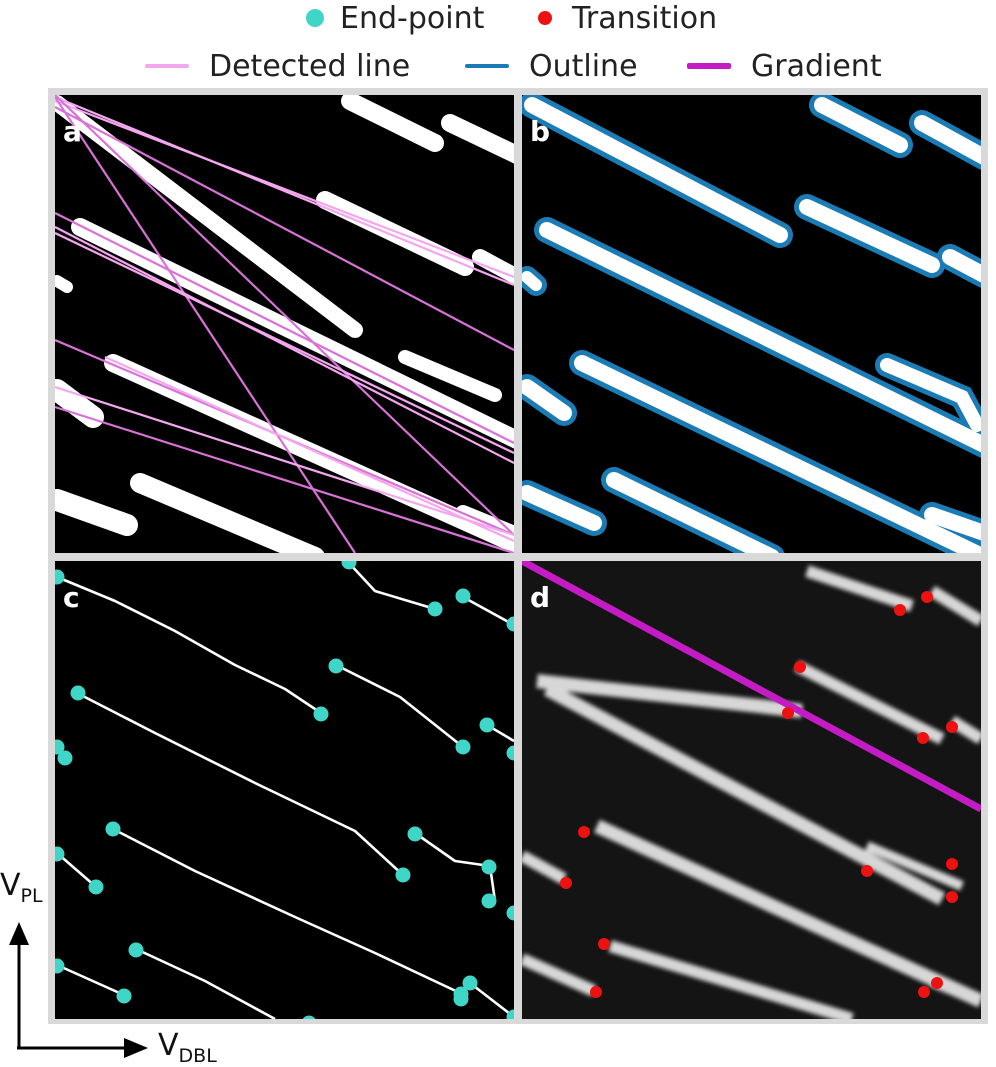 The width and height of the screenshot is (996, 1067). Describe the element at coordinates (10, 885) in the screenshot. I see `y-axis-label-main: V` at that location.